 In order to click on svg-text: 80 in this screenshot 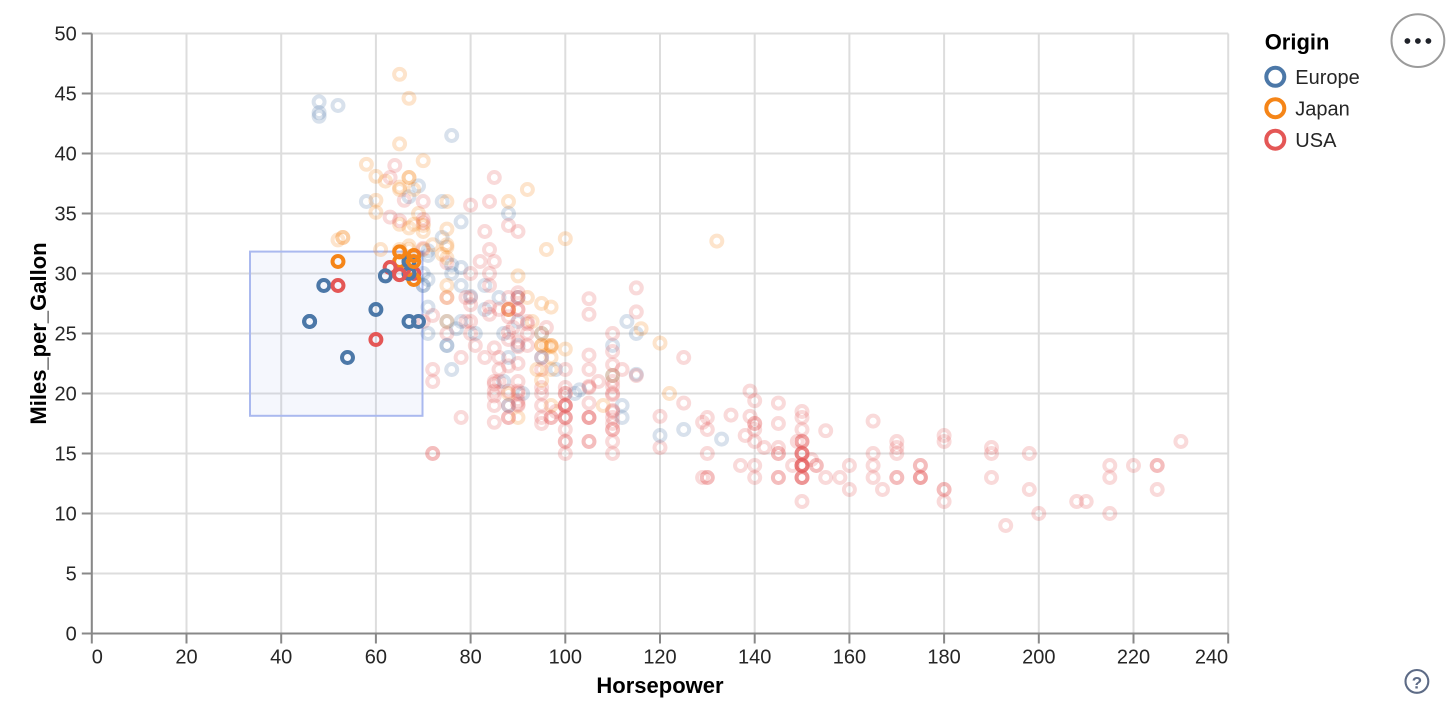, I will do `click(470, 658)`.